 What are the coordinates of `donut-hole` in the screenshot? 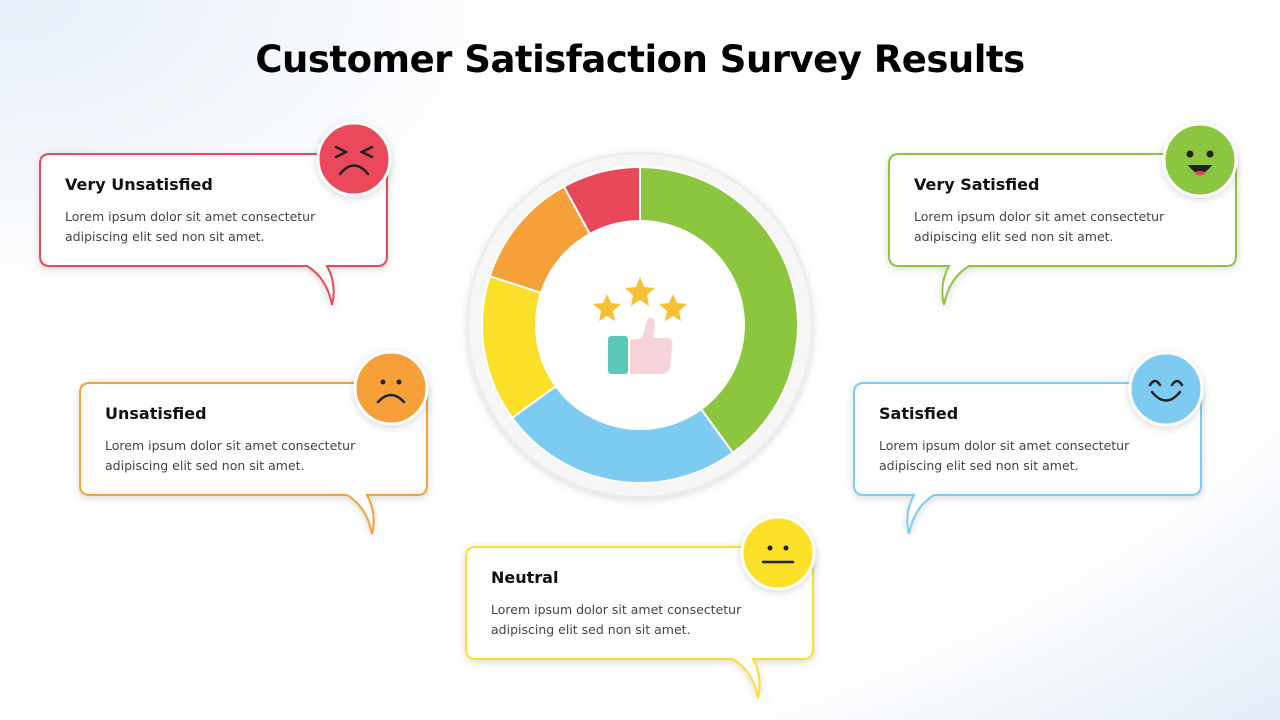 It's located at (640, 325).